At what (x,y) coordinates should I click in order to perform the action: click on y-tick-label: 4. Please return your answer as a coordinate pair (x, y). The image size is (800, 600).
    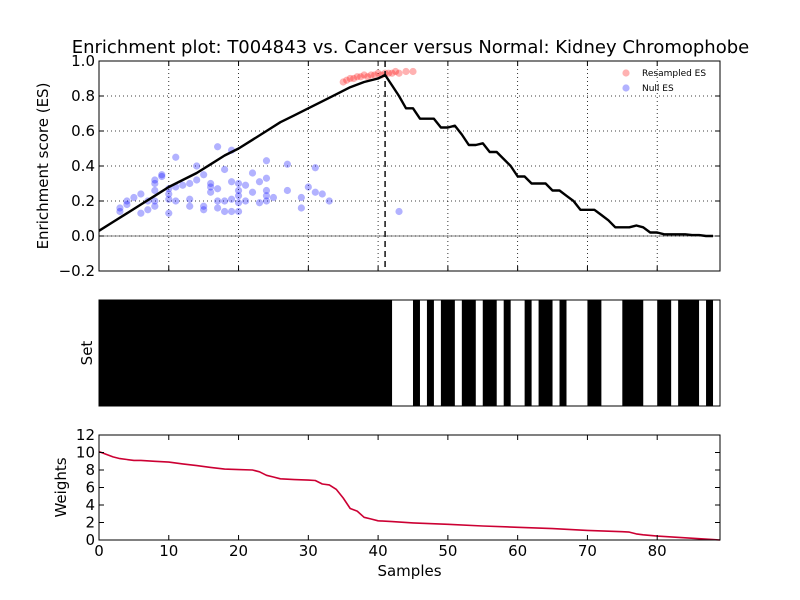
    Looking at the image, I should click on (90, 505).